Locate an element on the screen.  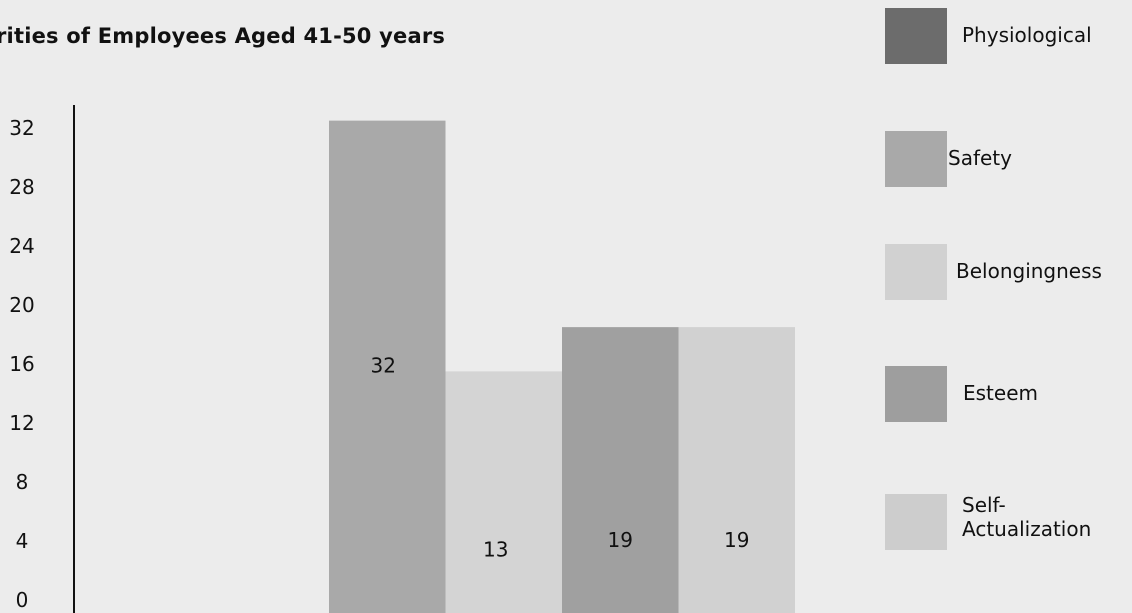
legend-label: Actualization is located at coordinates (1026, 529).